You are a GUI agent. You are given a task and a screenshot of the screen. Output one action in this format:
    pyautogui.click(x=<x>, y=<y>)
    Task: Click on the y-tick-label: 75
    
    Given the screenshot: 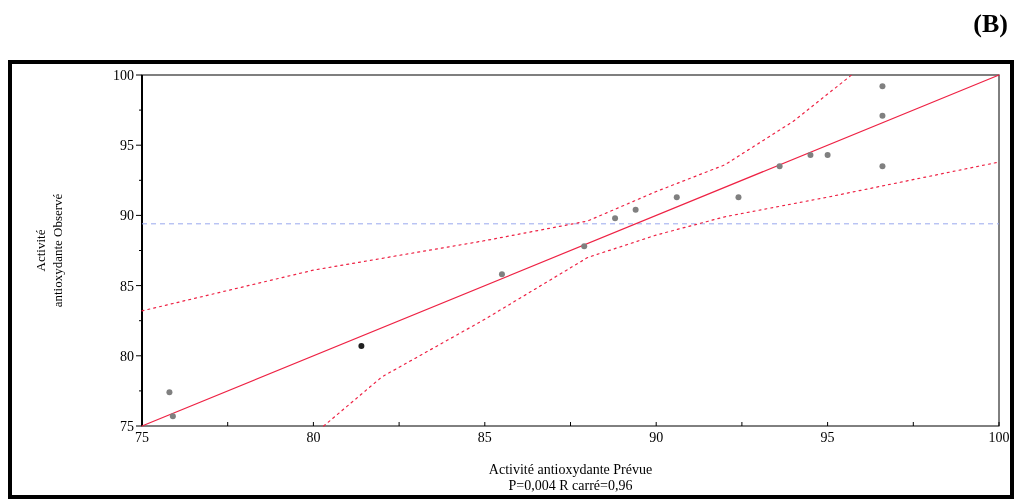 What is the action you would take?
    pyautogui.click(x=127, y=426)
    